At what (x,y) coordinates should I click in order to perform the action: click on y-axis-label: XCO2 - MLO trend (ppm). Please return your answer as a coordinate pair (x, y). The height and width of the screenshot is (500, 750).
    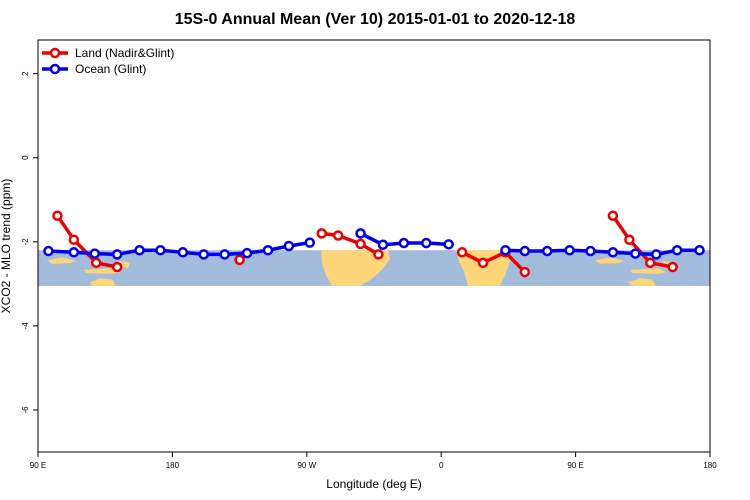
    Looking at the image, I should click on (6, 246).